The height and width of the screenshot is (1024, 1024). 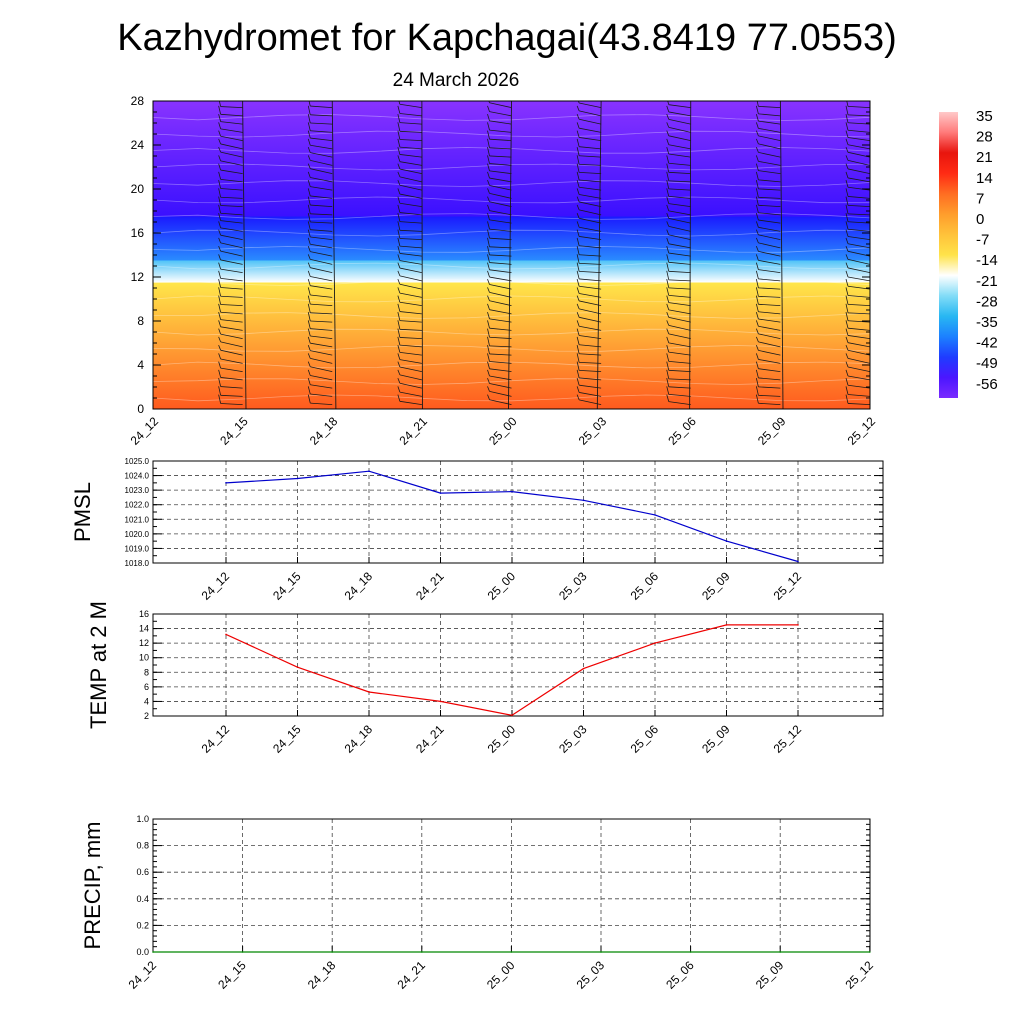 What do you see at coordinates (781, 255) in the screenshot?
I see `wind-barb-staff` at bounding box center [781, 255].